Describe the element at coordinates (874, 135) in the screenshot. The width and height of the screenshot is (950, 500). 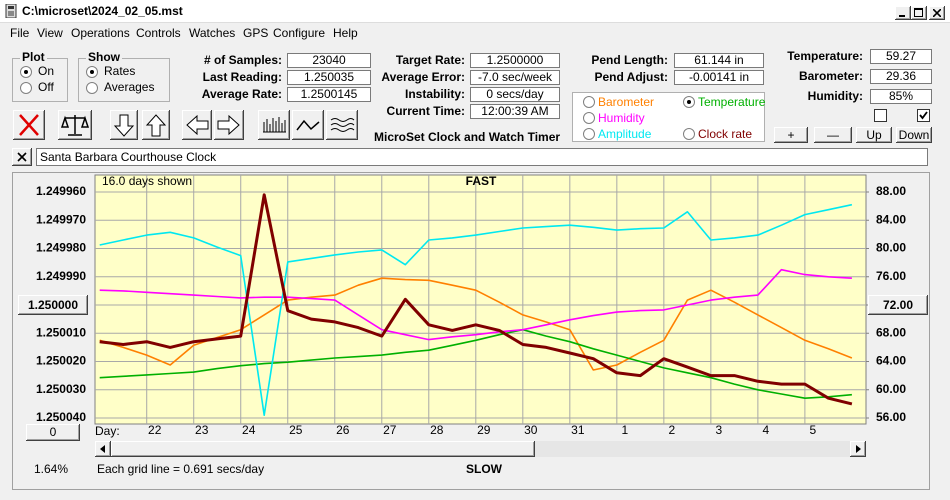
I see `adjust-button: Up` at that location.